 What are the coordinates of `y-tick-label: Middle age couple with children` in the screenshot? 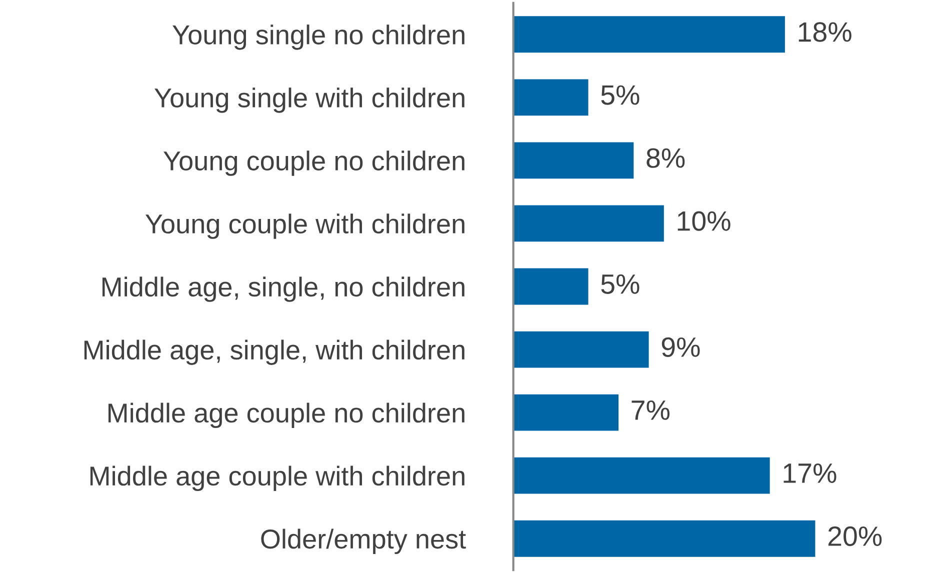 It's located at (277, 479).